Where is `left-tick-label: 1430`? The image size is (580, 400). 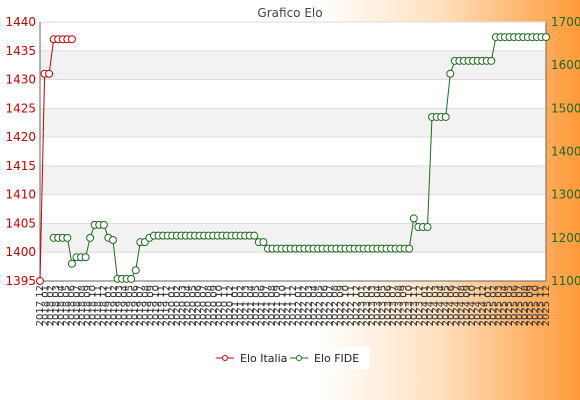 left-tick-label: 1430 is located at coordinates (20, 80).